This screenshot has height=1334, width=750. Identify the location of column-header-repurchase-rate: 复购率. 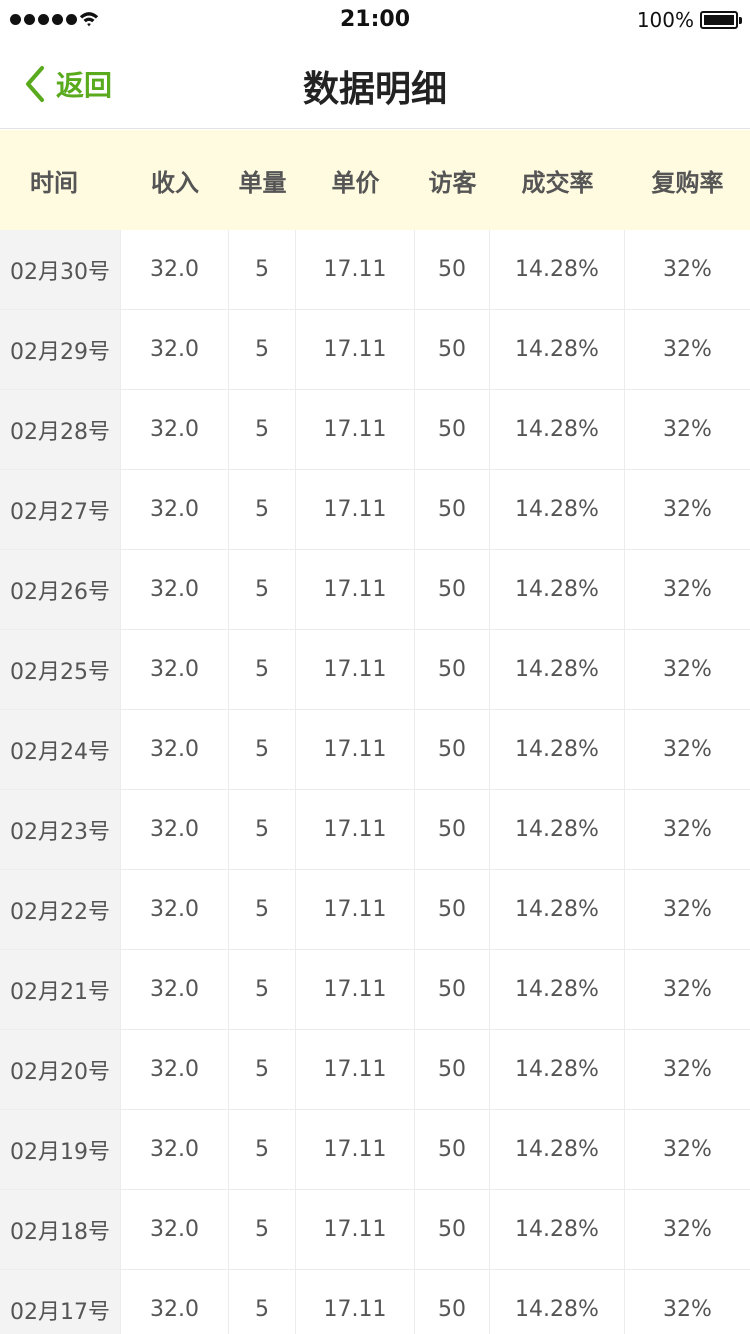
(687, 182).